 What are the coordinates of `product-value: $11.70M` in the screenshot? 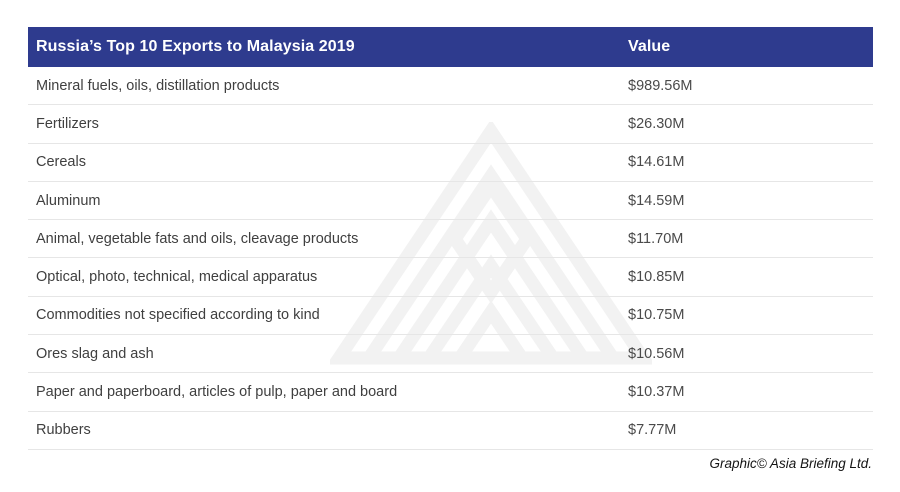 It's located at (656, 238).